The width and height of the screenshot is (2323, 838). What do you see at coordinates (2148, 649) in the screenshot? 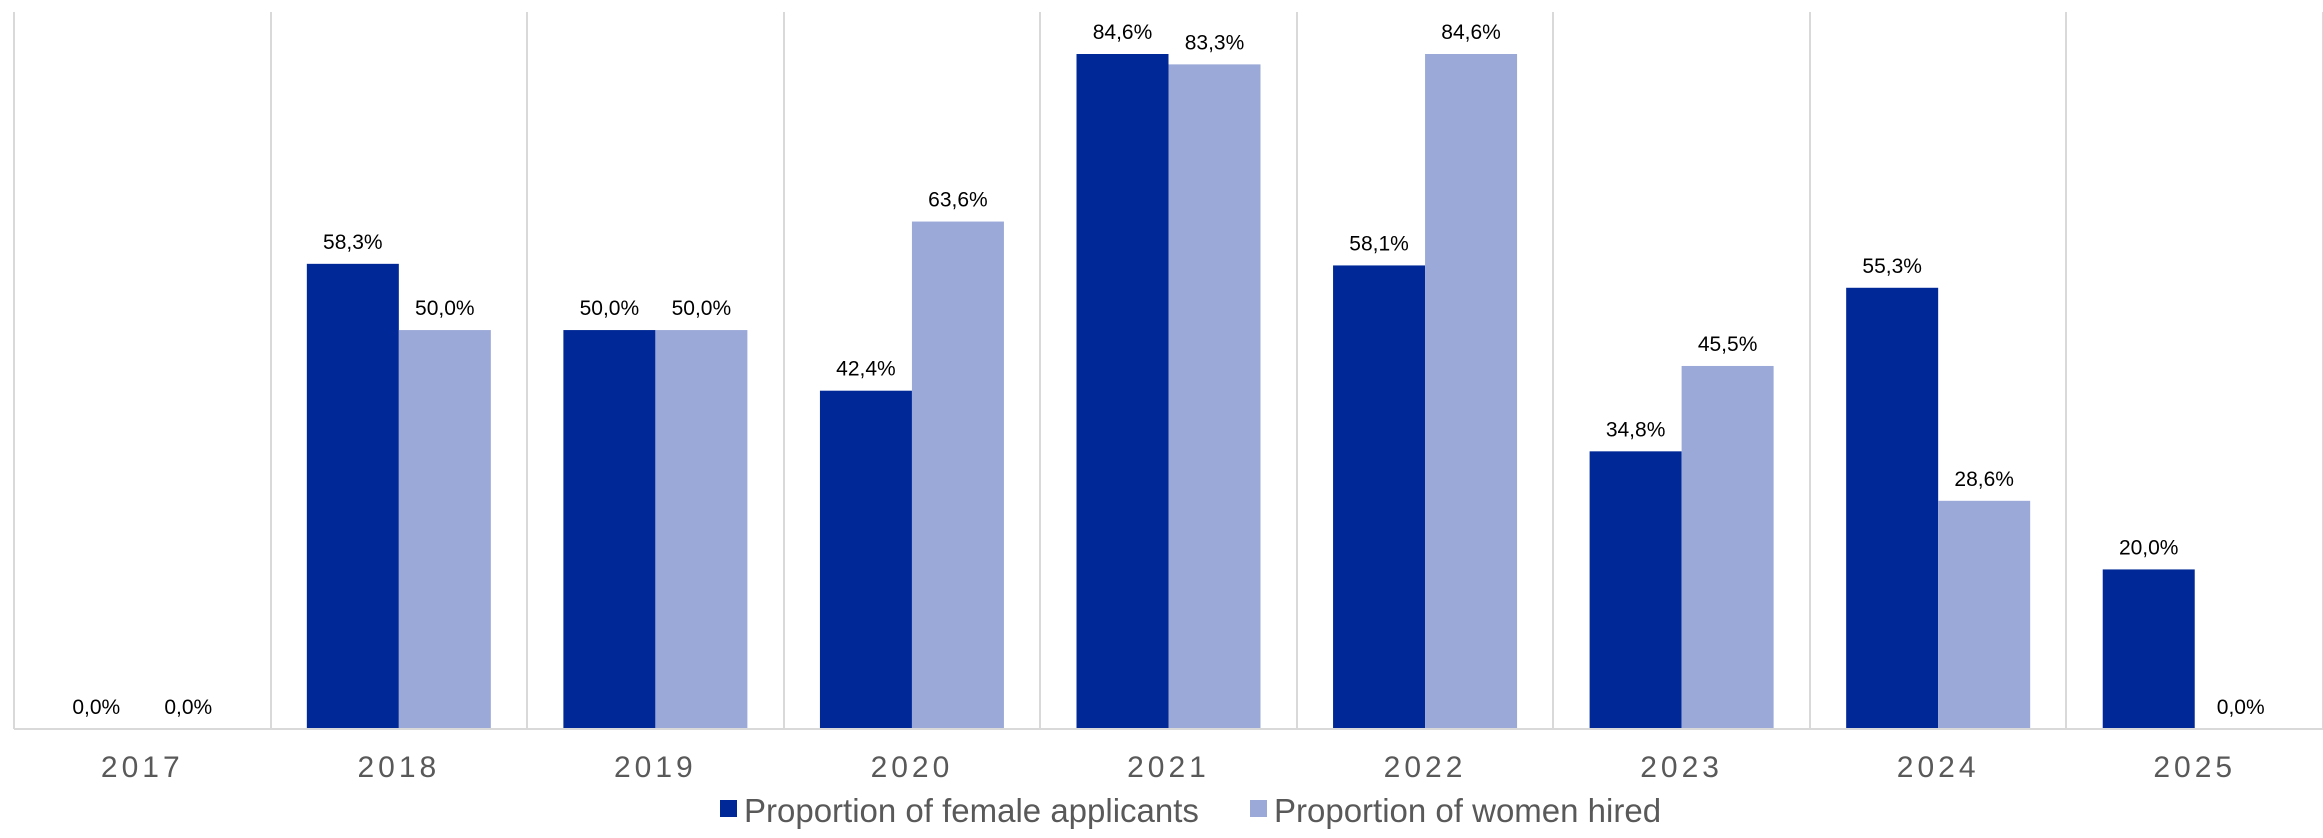
I see `bar-female-applicants-2025` at bounding box center [2148, 649].